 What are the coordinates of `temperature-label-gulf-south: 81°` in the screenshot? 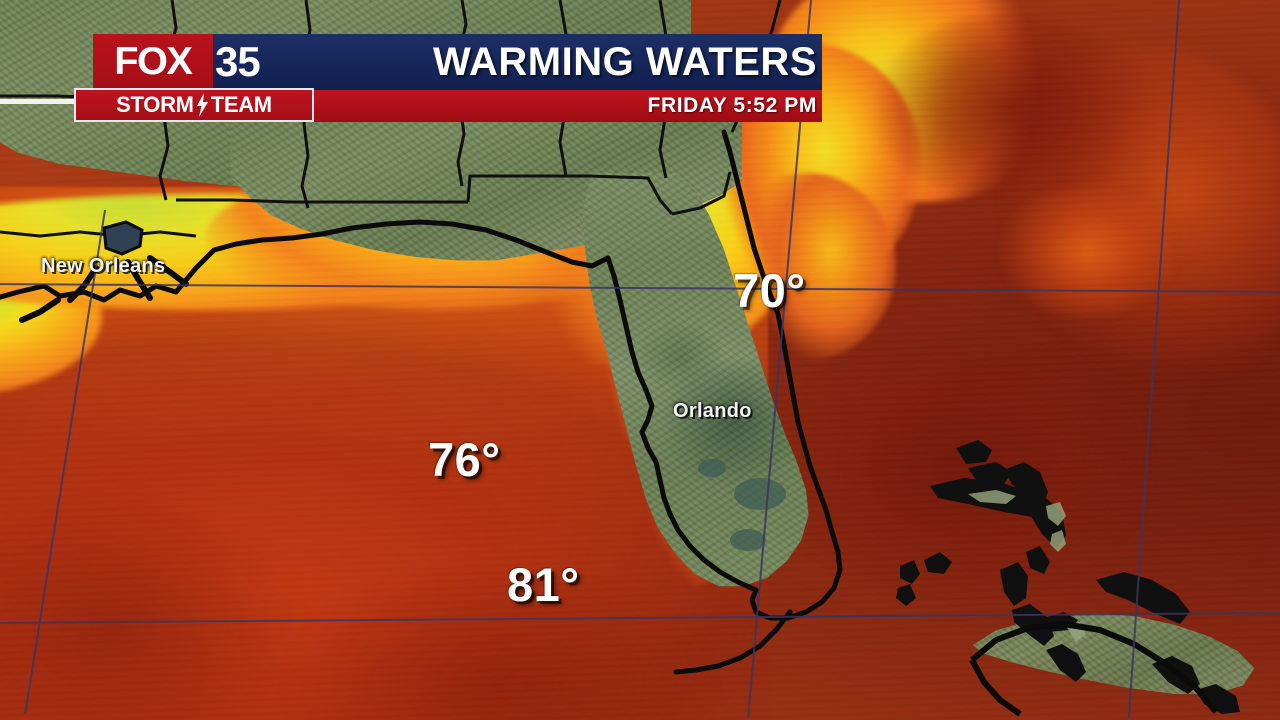 It's located at (543, 584).